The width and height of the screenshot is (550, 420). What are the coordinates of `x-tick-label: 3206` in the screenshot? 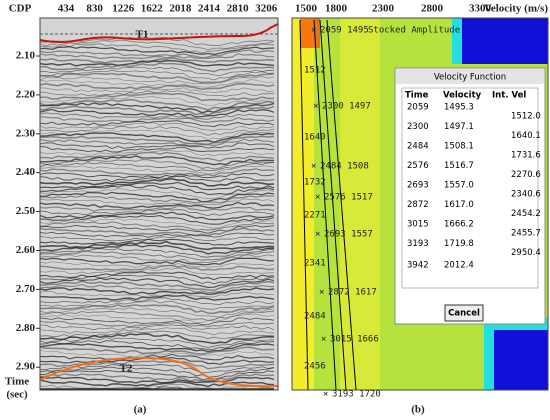 It's located at (266, 9).